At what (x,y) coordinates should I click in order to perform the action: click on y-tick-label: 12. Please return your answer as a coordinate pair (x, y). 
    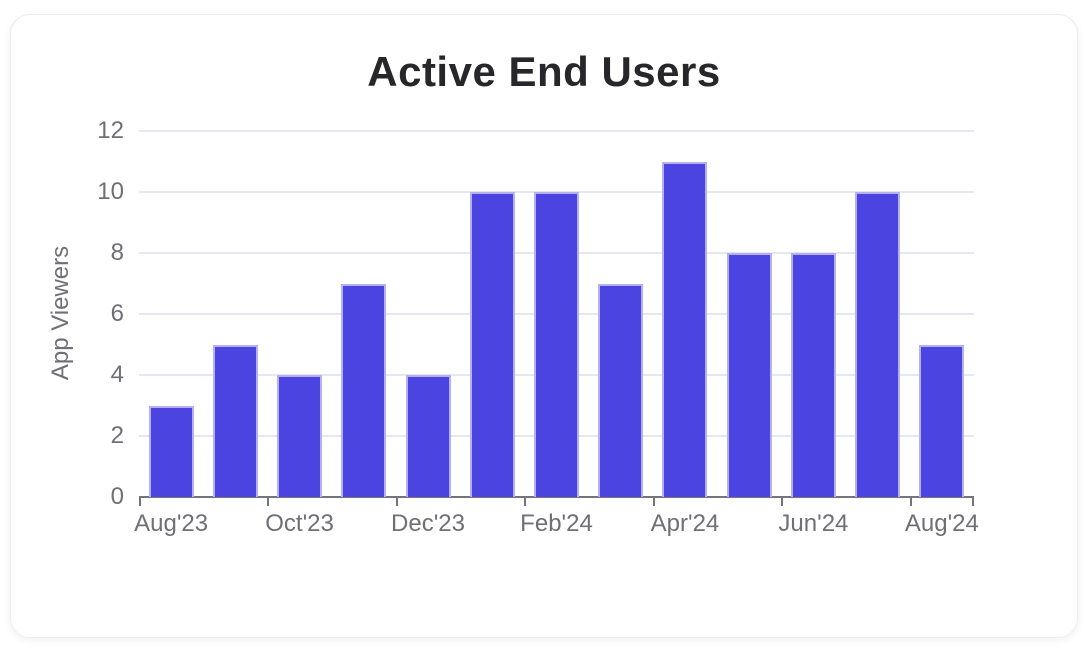
    Looking at the image, I should click on (110, 130).